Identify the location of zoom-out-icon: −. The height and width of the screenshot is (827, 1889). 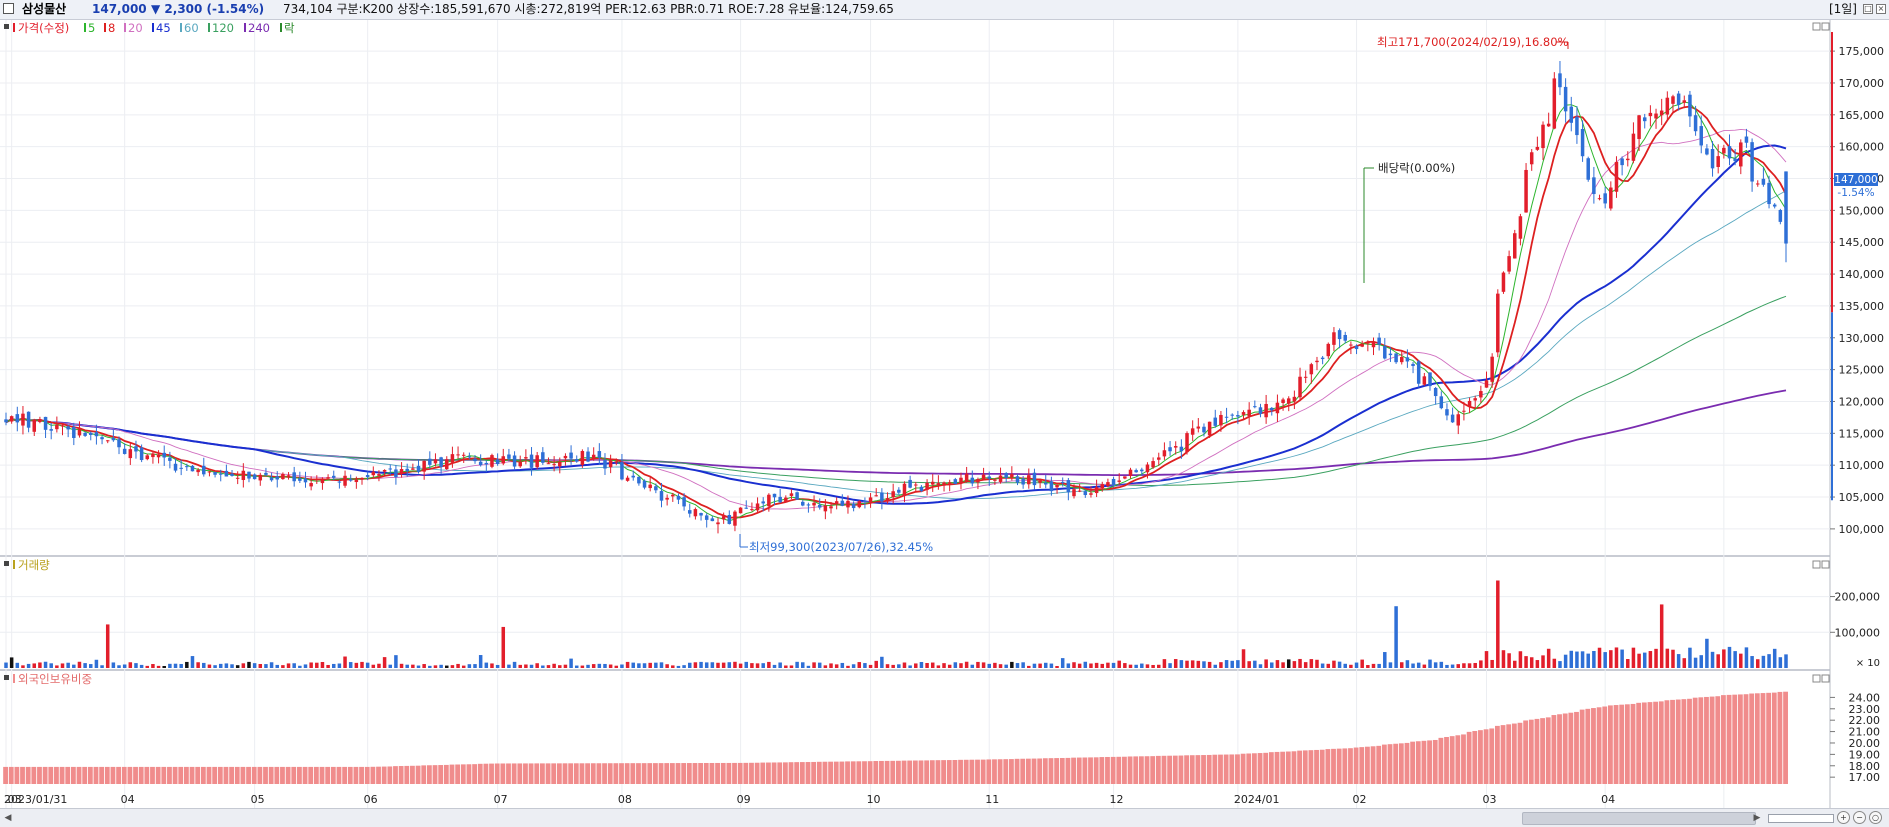
(1859, 817).